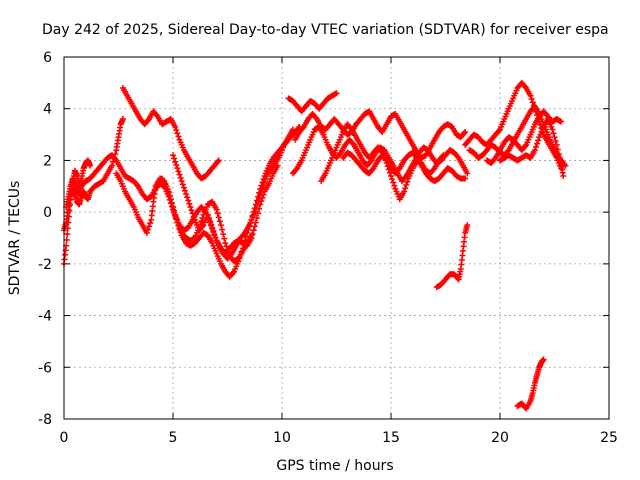 The image size is (640, 480). Describe the element at coordinates (45, 368) in the screenshot. I see `y-tick-label: -6` at that location.